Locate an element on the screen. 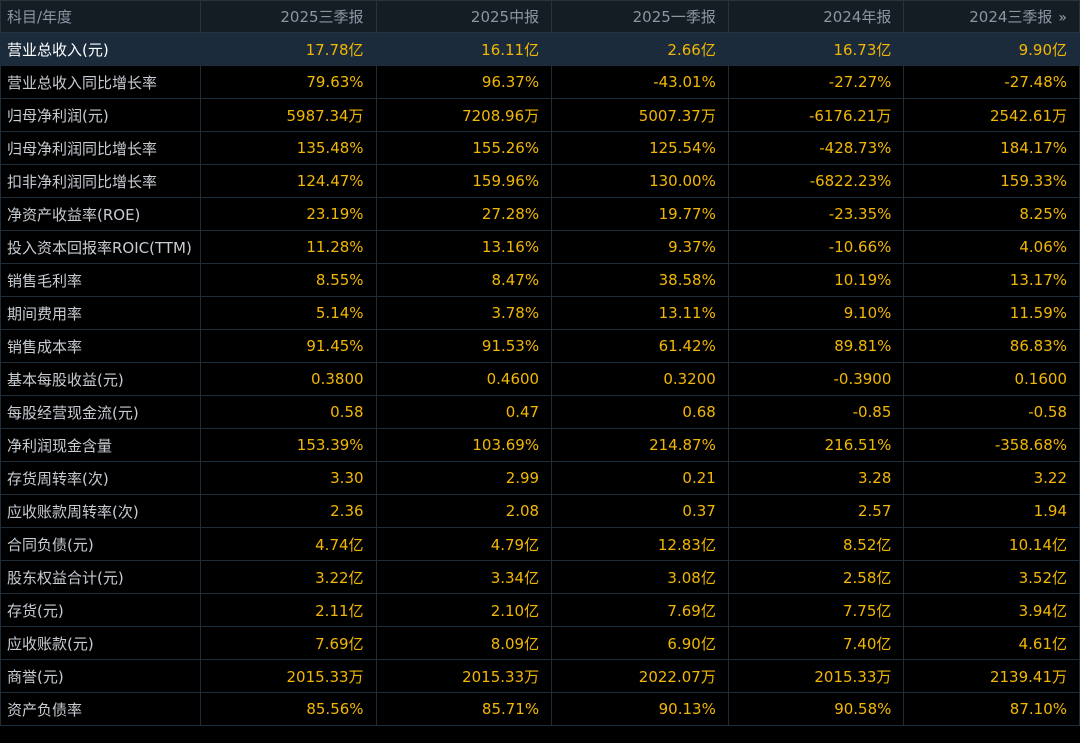  table-row: 存货周转率(次) 3.30 2.99 0.21 3.28 3.22 is located at coordinates (540, 478).